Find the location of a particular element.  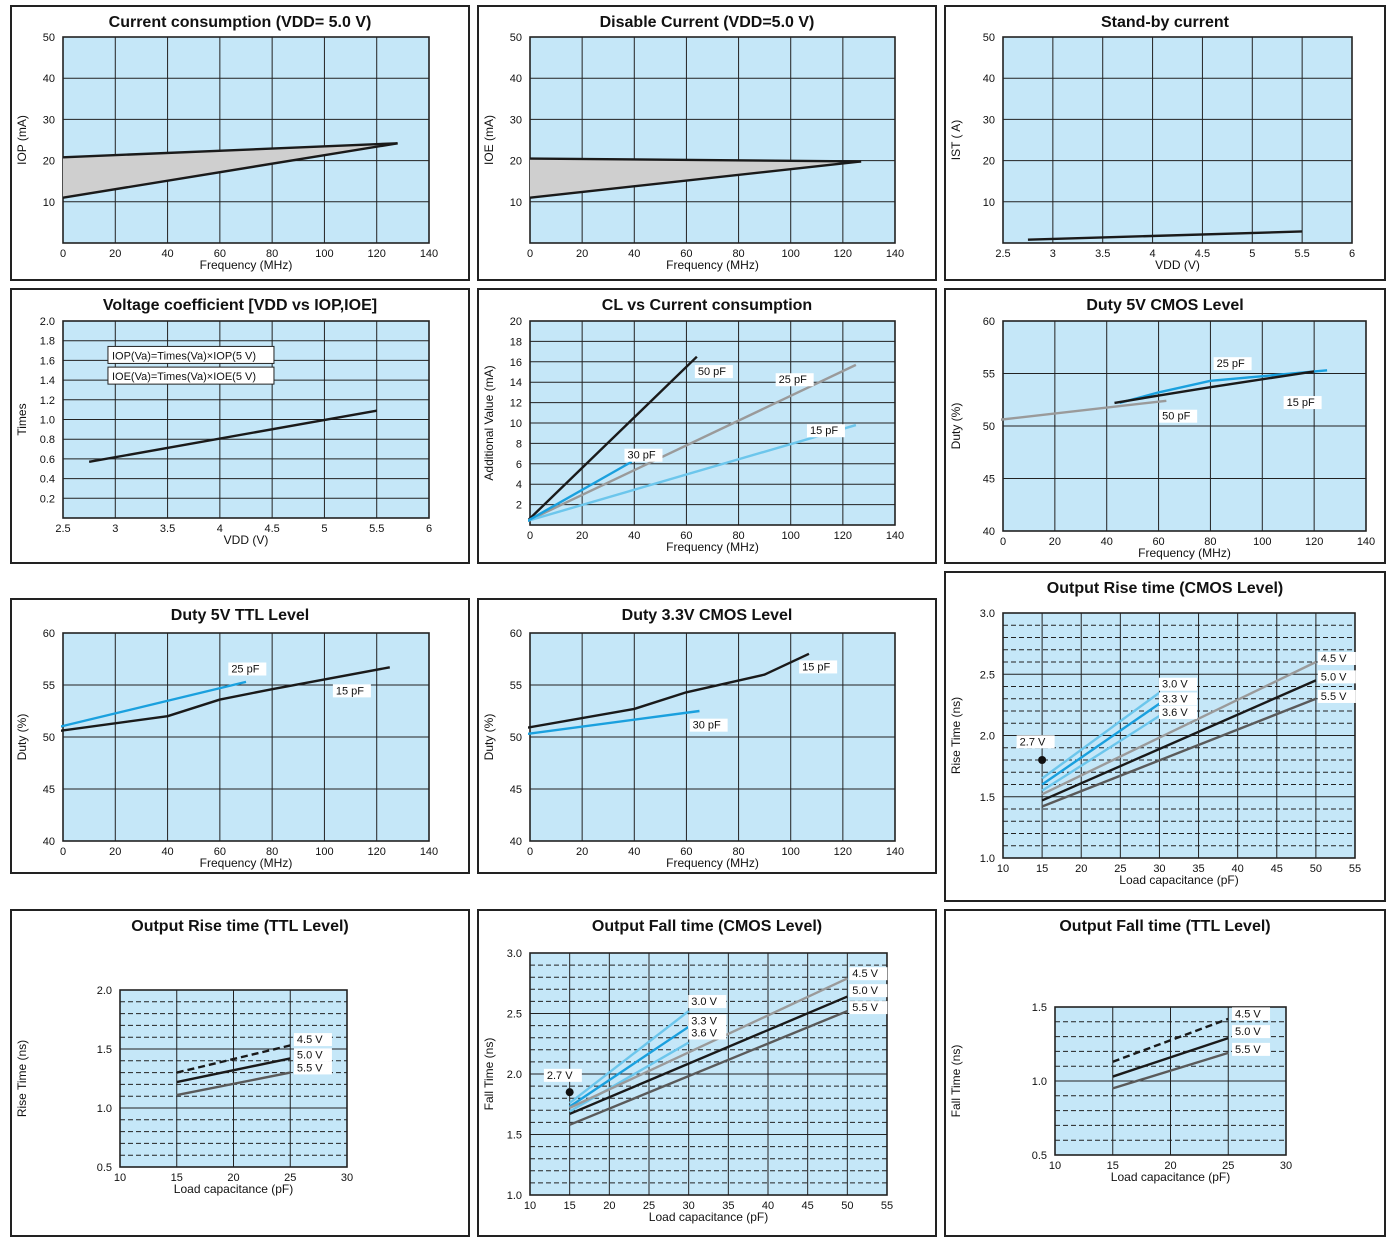

y-tick-label: 1.8 is located at coordinates (47, 342).